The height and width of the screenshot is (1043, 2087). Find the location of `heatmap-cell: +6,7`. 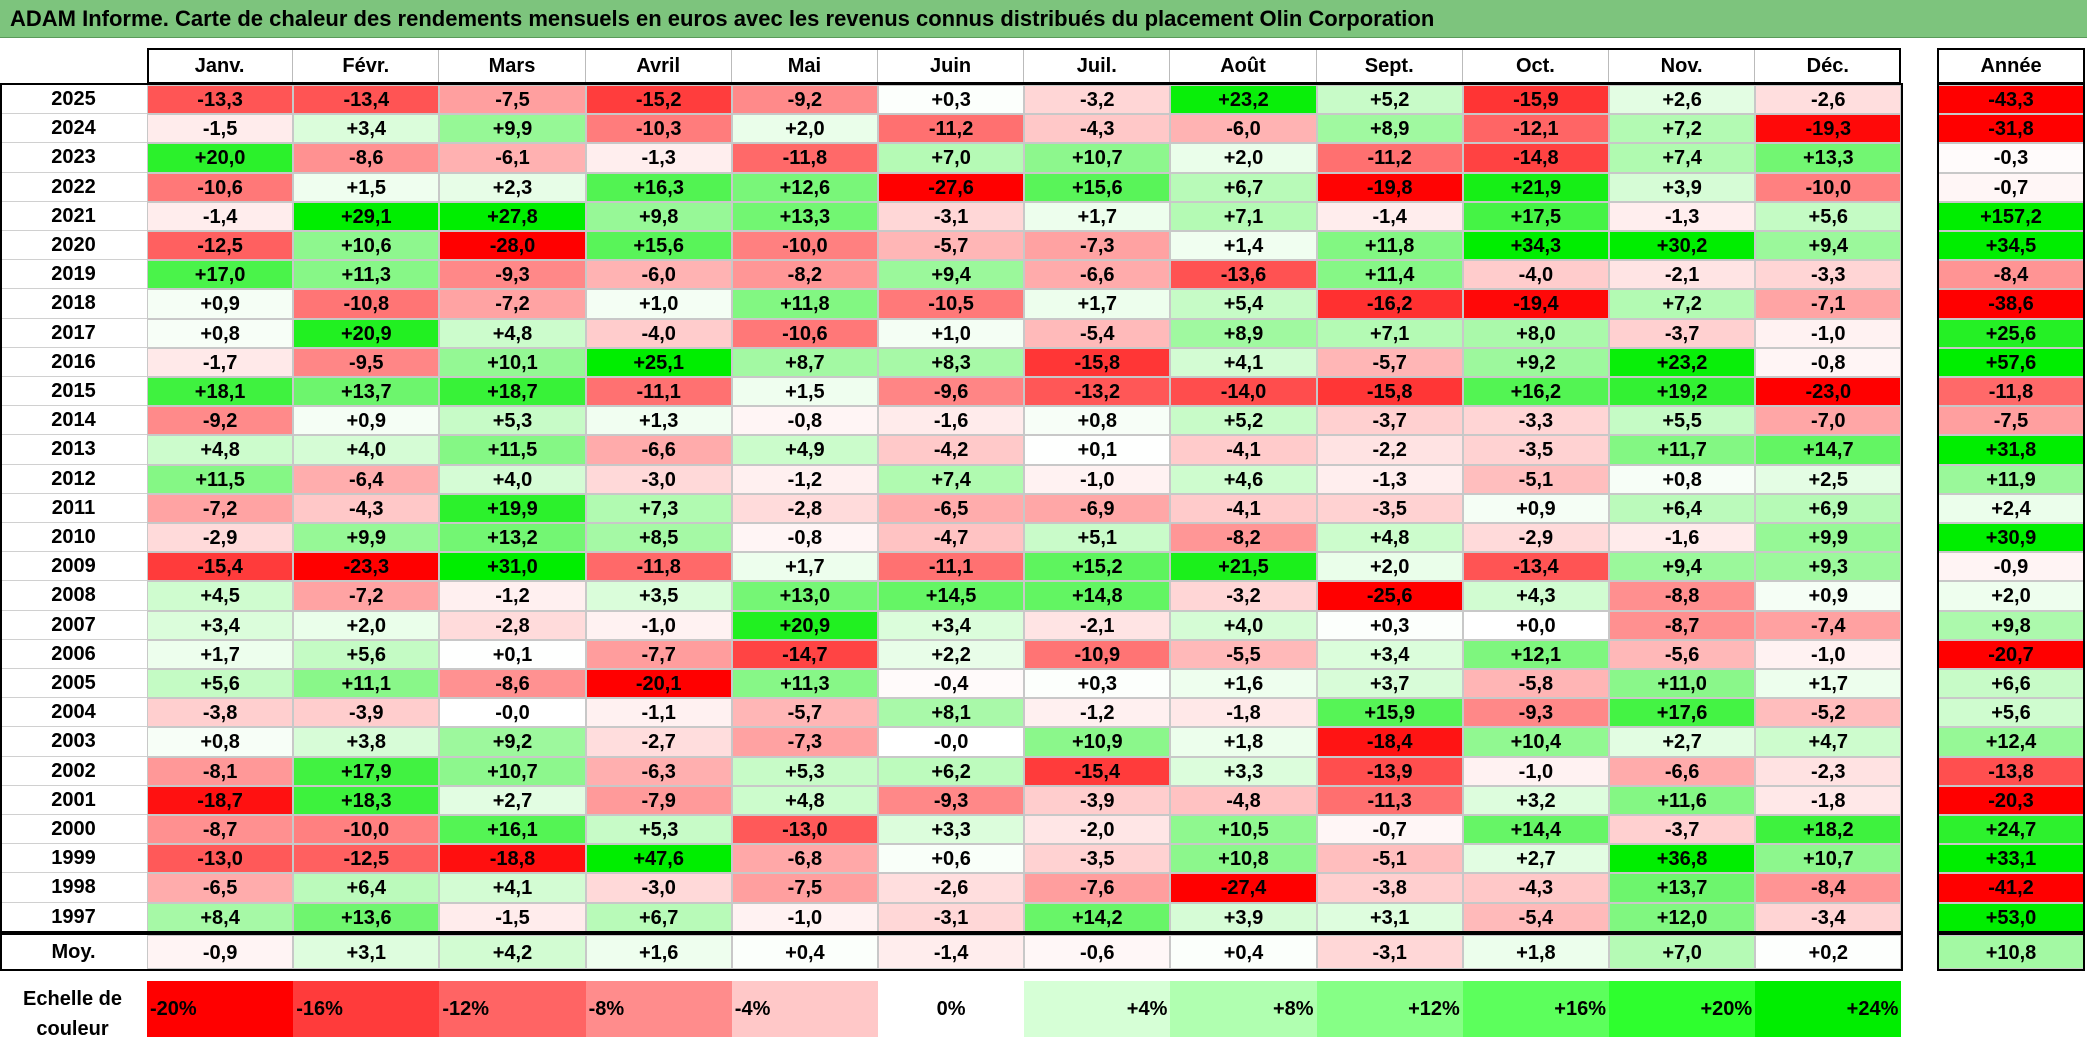

heatmap-cell: +6,7 is located at coordinates (658, 917).